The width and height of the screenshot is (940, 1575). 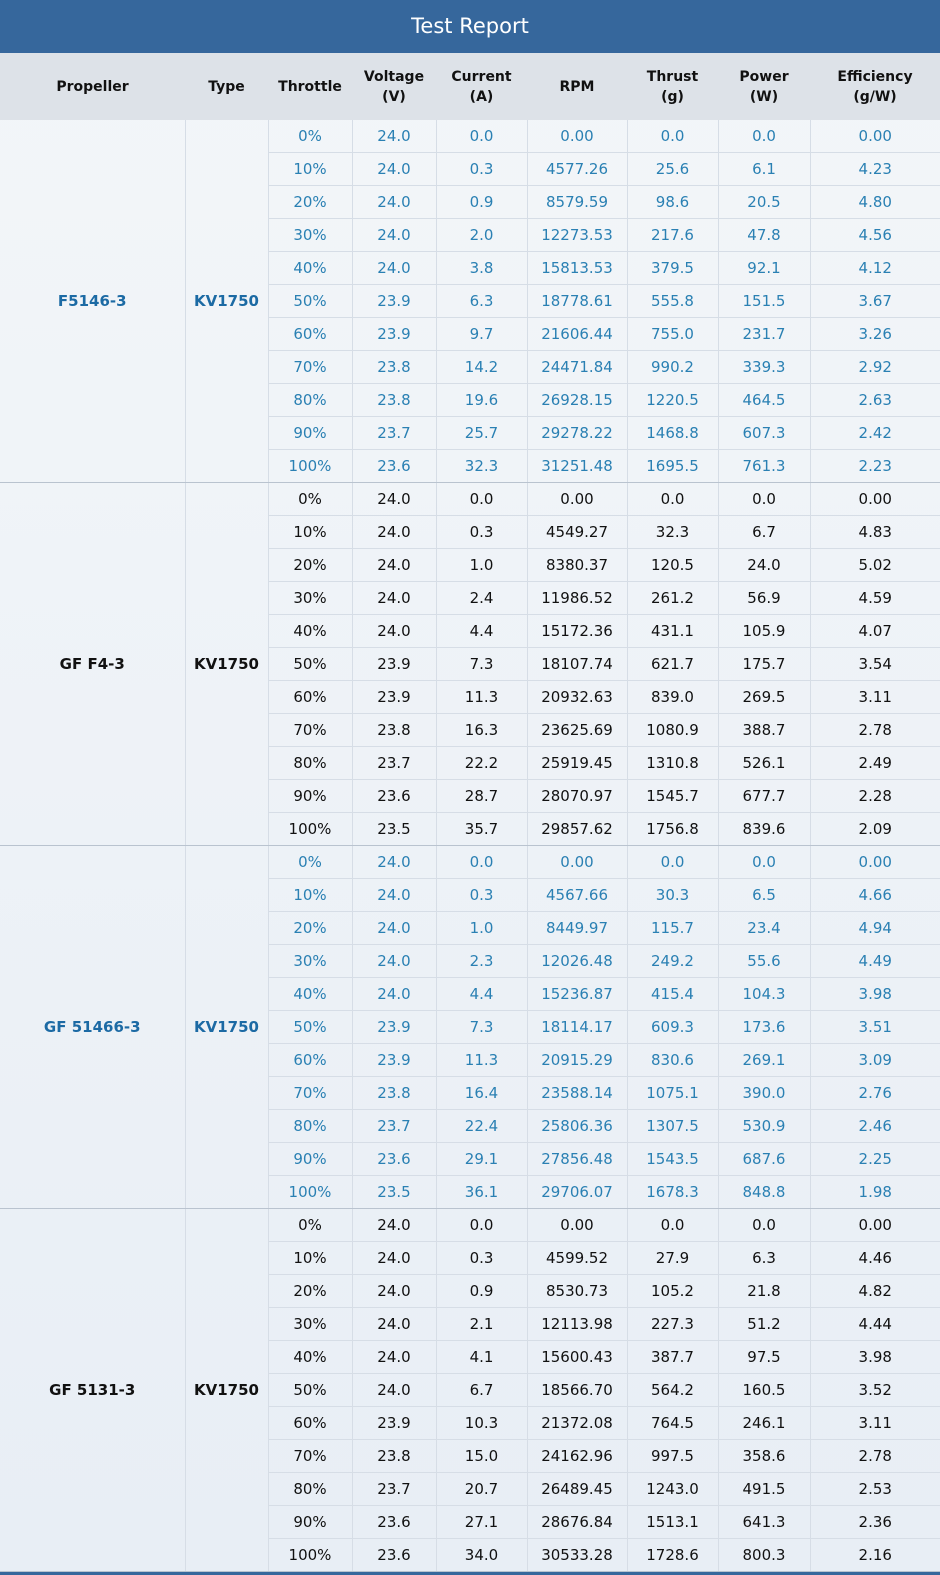 I want to click on table-row: 30% 24.0 2.4 11986.52 261.2 56.9 4.59, so click(x=470, y=598).